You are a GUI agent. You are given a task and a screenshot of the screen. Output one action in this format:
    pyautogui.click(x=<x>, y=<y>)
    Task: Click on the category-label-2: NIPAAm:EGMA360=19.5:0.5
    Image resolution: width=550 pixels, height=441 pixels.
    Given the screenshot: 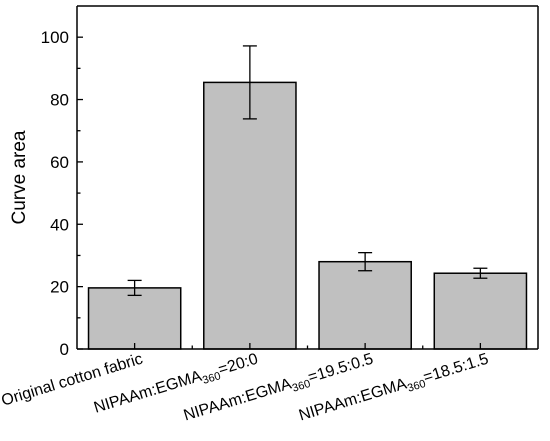 What is the action you would take?
    pyautogui.click(x=279, y=389)
    